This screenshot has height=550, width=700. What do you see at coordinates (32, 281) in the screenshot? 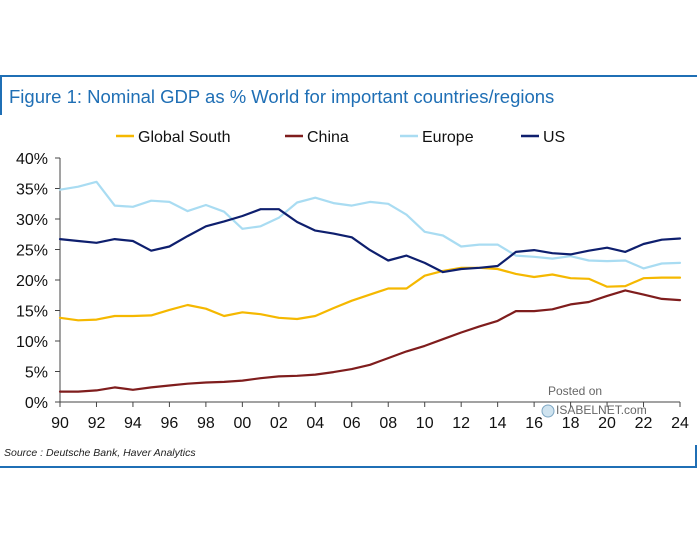
I see `y-tick-label: 20%` at bounding box center [32, 281].